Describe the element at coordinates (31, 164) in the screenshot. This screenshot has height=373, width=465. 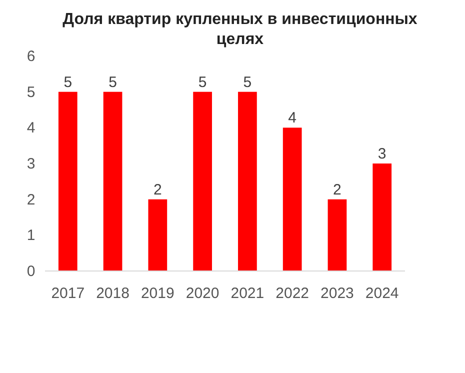
I see `y-tick-label: 3` at that location.